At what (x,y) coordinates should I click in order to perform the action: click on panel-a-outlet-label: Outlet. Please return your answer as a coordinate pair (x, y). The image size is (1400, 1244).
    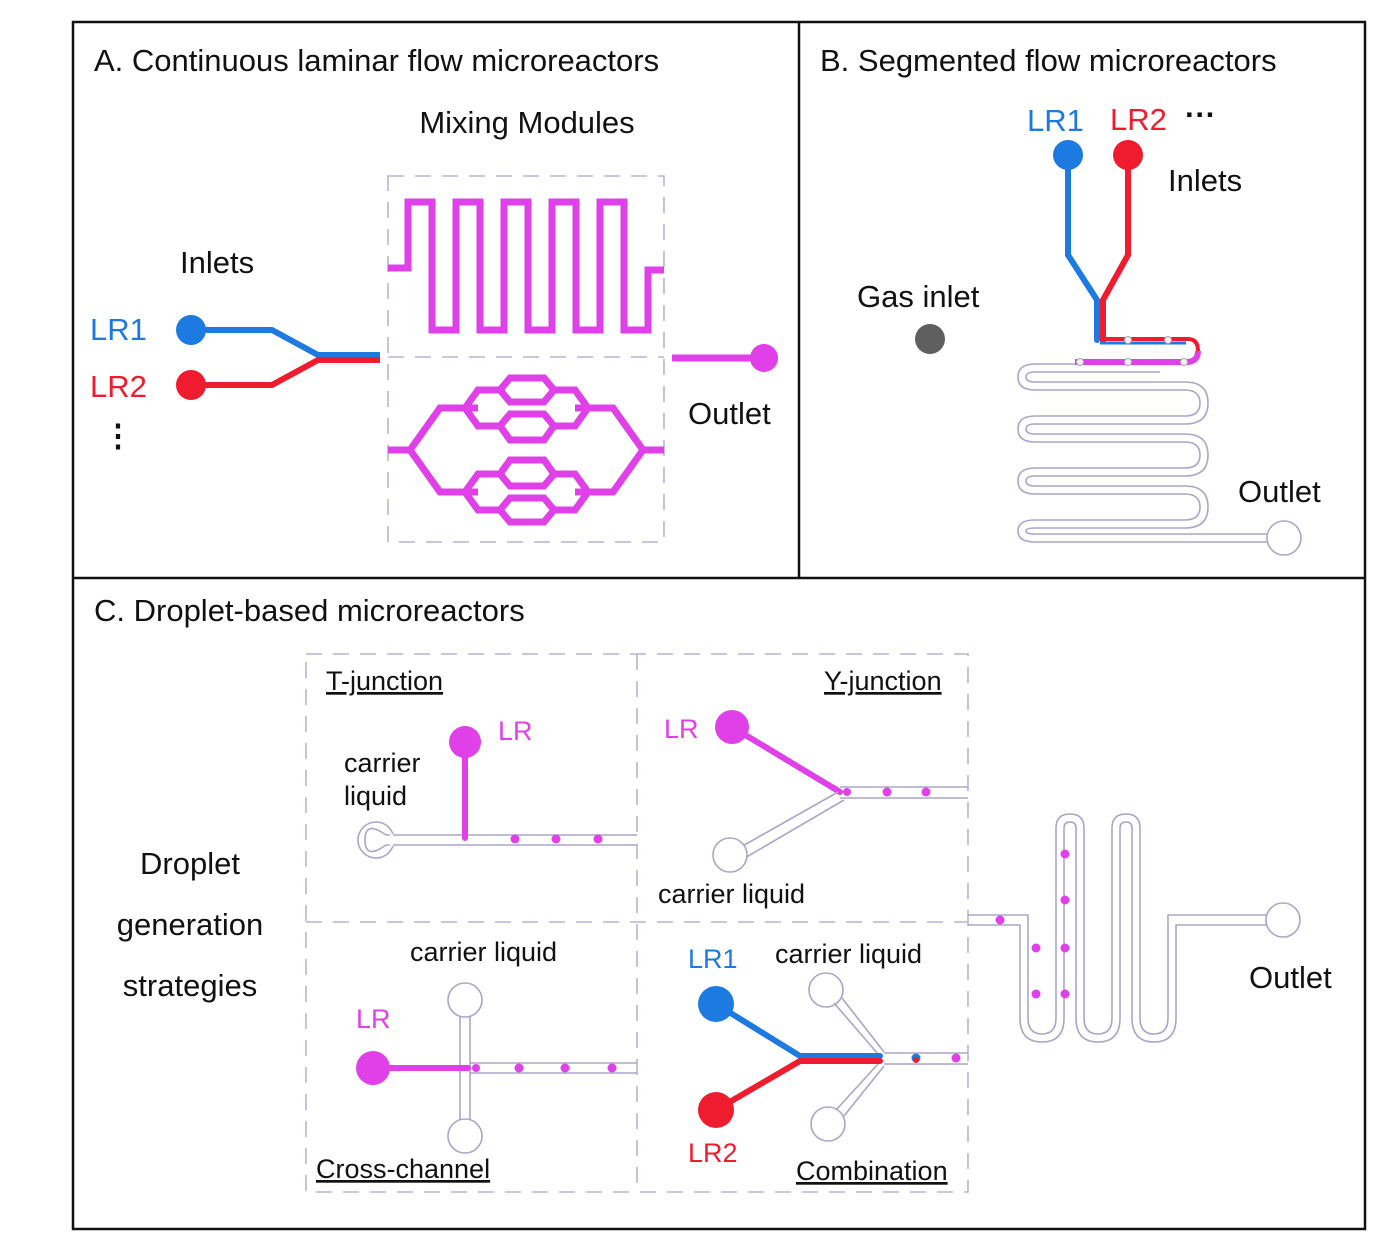
    Looking at the image, I should click on (729, 413).